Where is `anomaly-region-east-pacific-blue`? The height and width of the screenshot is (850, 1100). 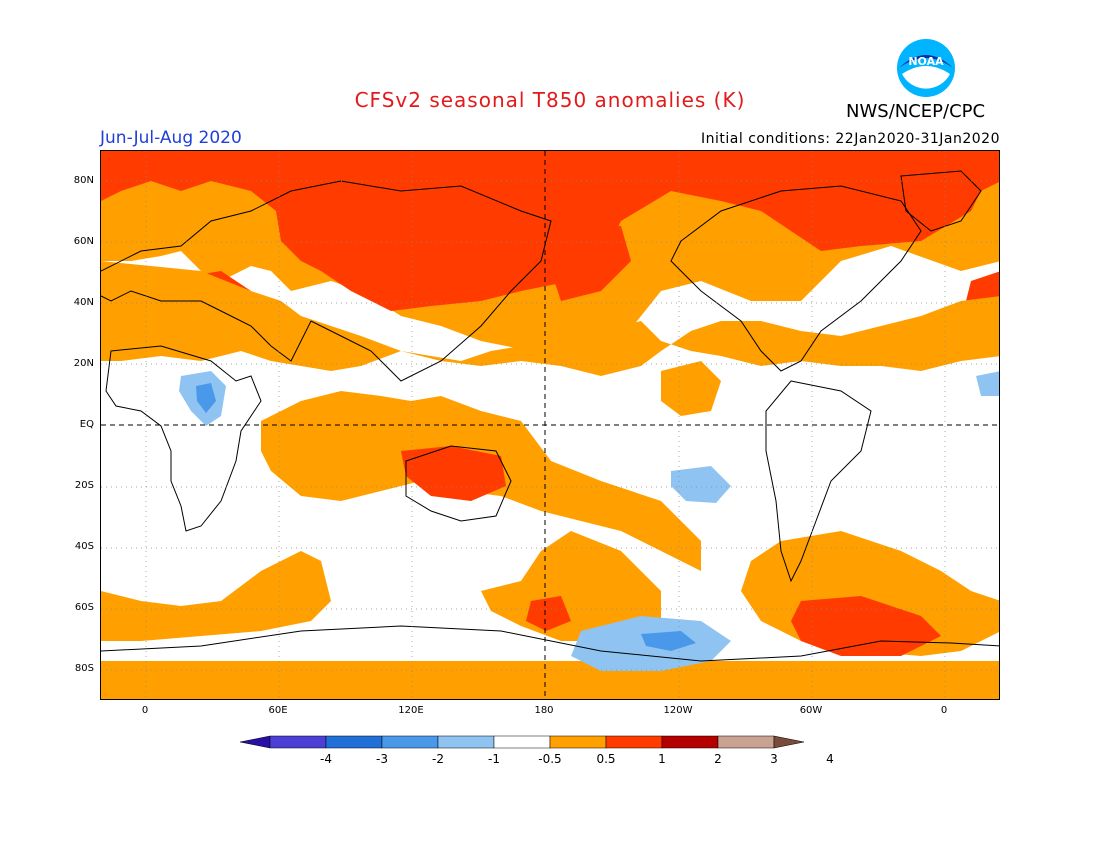
anomaly-region-east-pacific-blue is located at coordinates (701, 484).